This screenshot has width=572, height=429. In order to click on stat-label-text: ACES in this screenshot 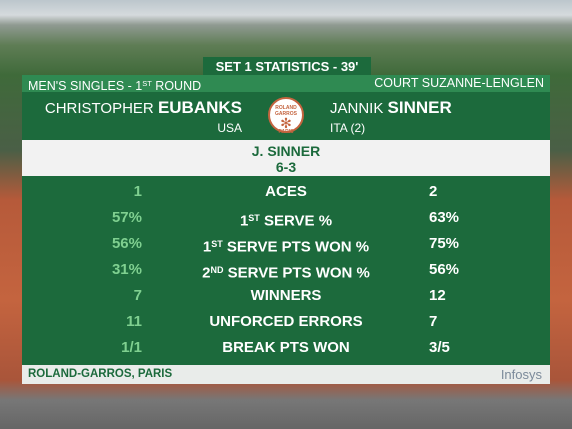, I will do `click(286, 191)`.